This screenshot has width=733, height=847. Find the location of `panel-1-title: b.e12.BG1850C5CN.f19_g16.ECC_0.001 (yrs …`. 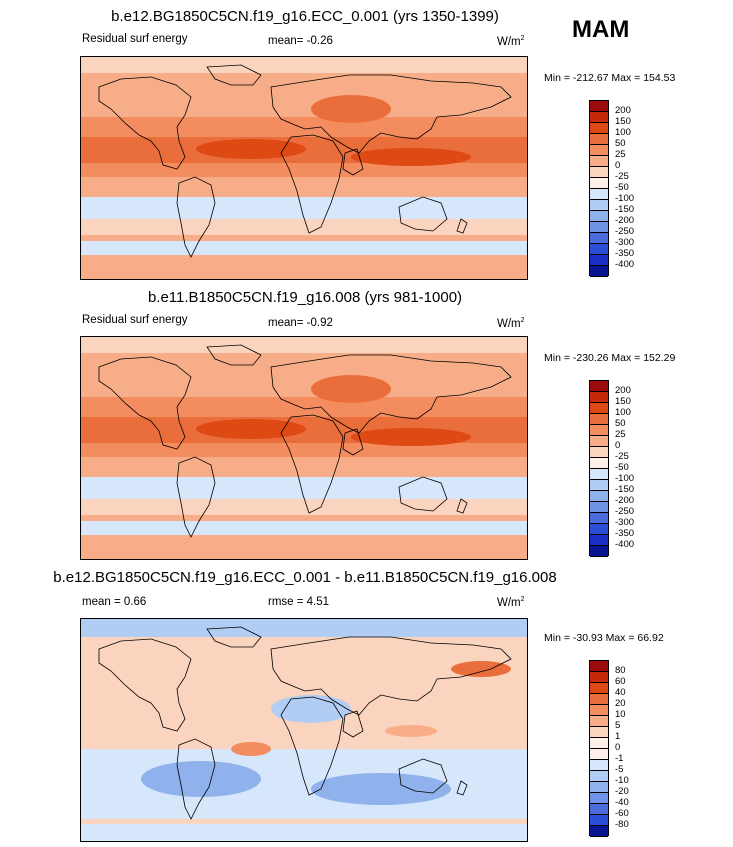

panel-1-title: b.e12.BG1850C5CN.f19_g16.ECC_0.001 (yrs … is located at coordinates (305, 16).